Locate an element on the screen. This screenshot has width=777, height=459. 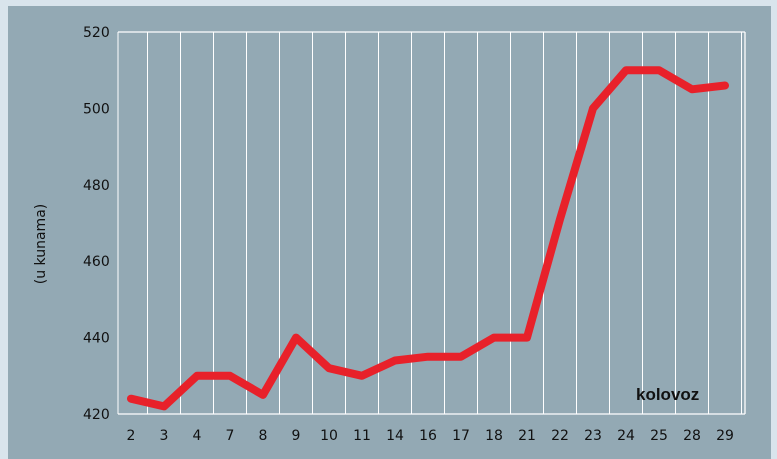
y-axis-ticks: 420 440 460 480 500 520 is located at coordinates (96, 224).